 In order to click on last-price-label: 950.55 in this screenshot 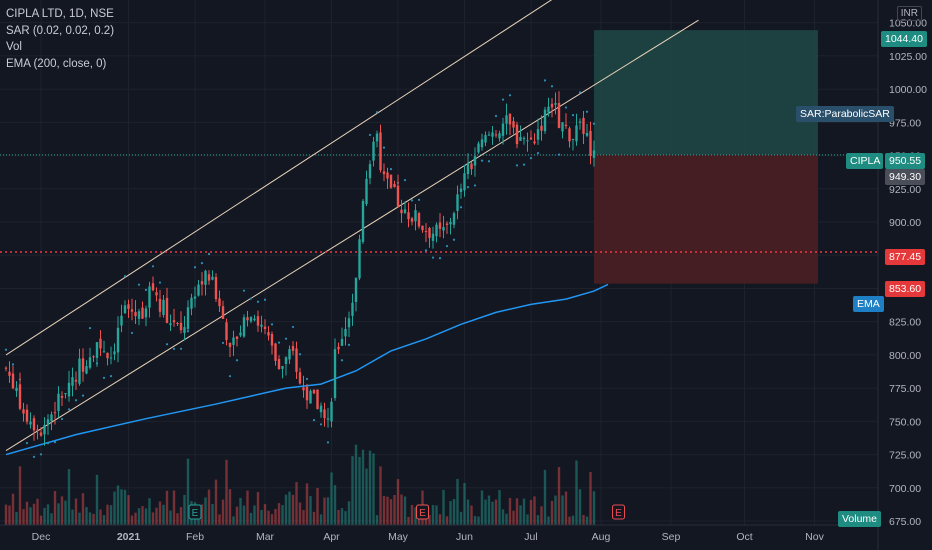, I will do `click(905, 161)`.